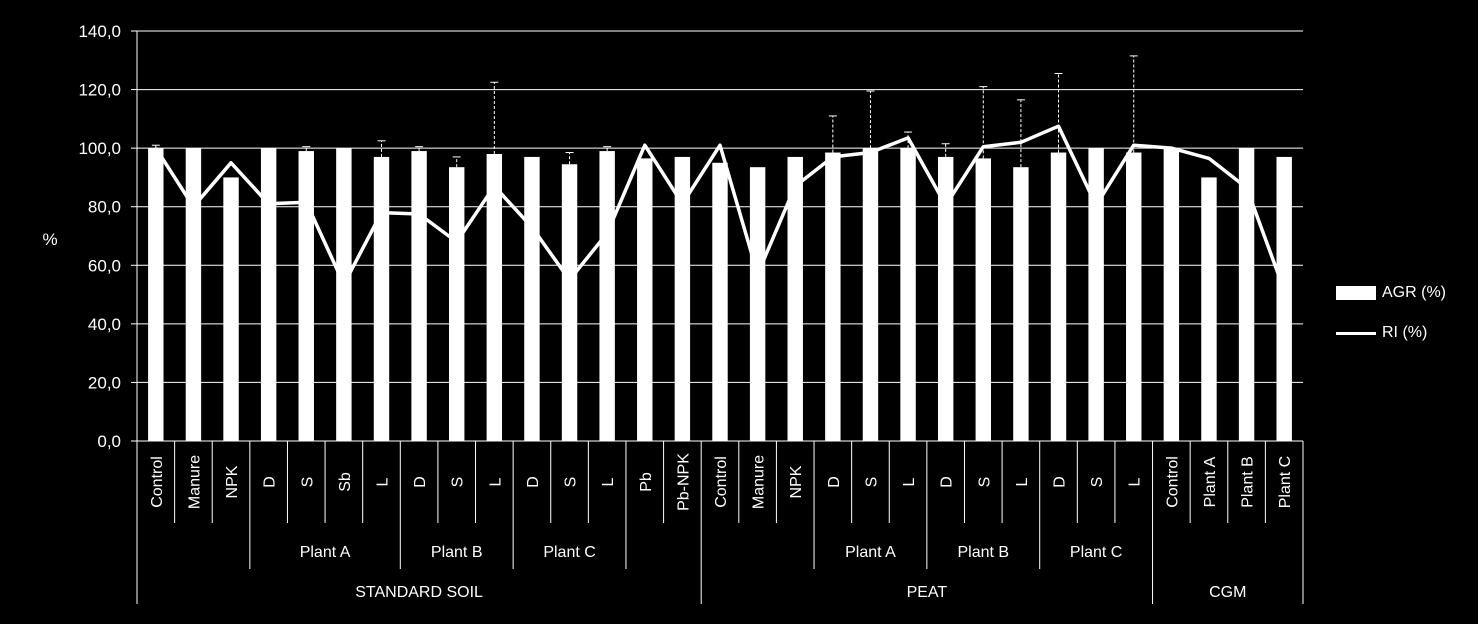 This screenshot has width=1478, height=624. Describe the element at coordinates (49, 239) in the screenshot. I see `y-axis-label: %` at that location.